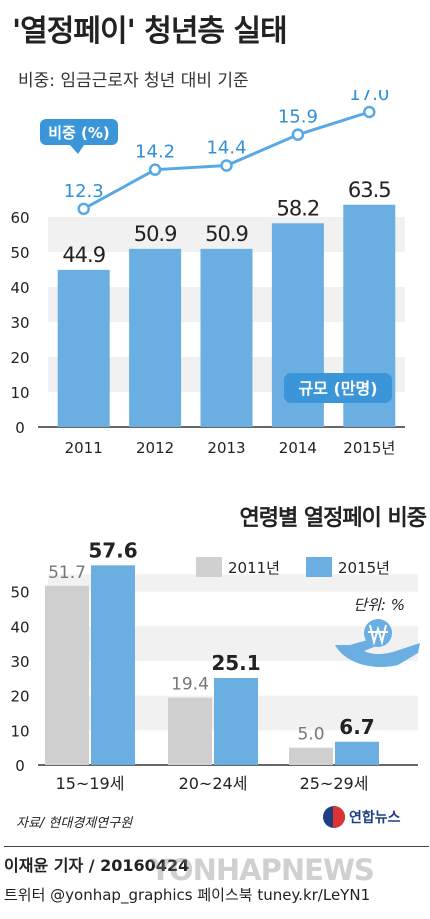 This screenshot has width=430, height=919. What do you see at coordinates (298, 208) in the screenshot?
I see `bar-value-label: 58.2` at bounding box center [298, 208].